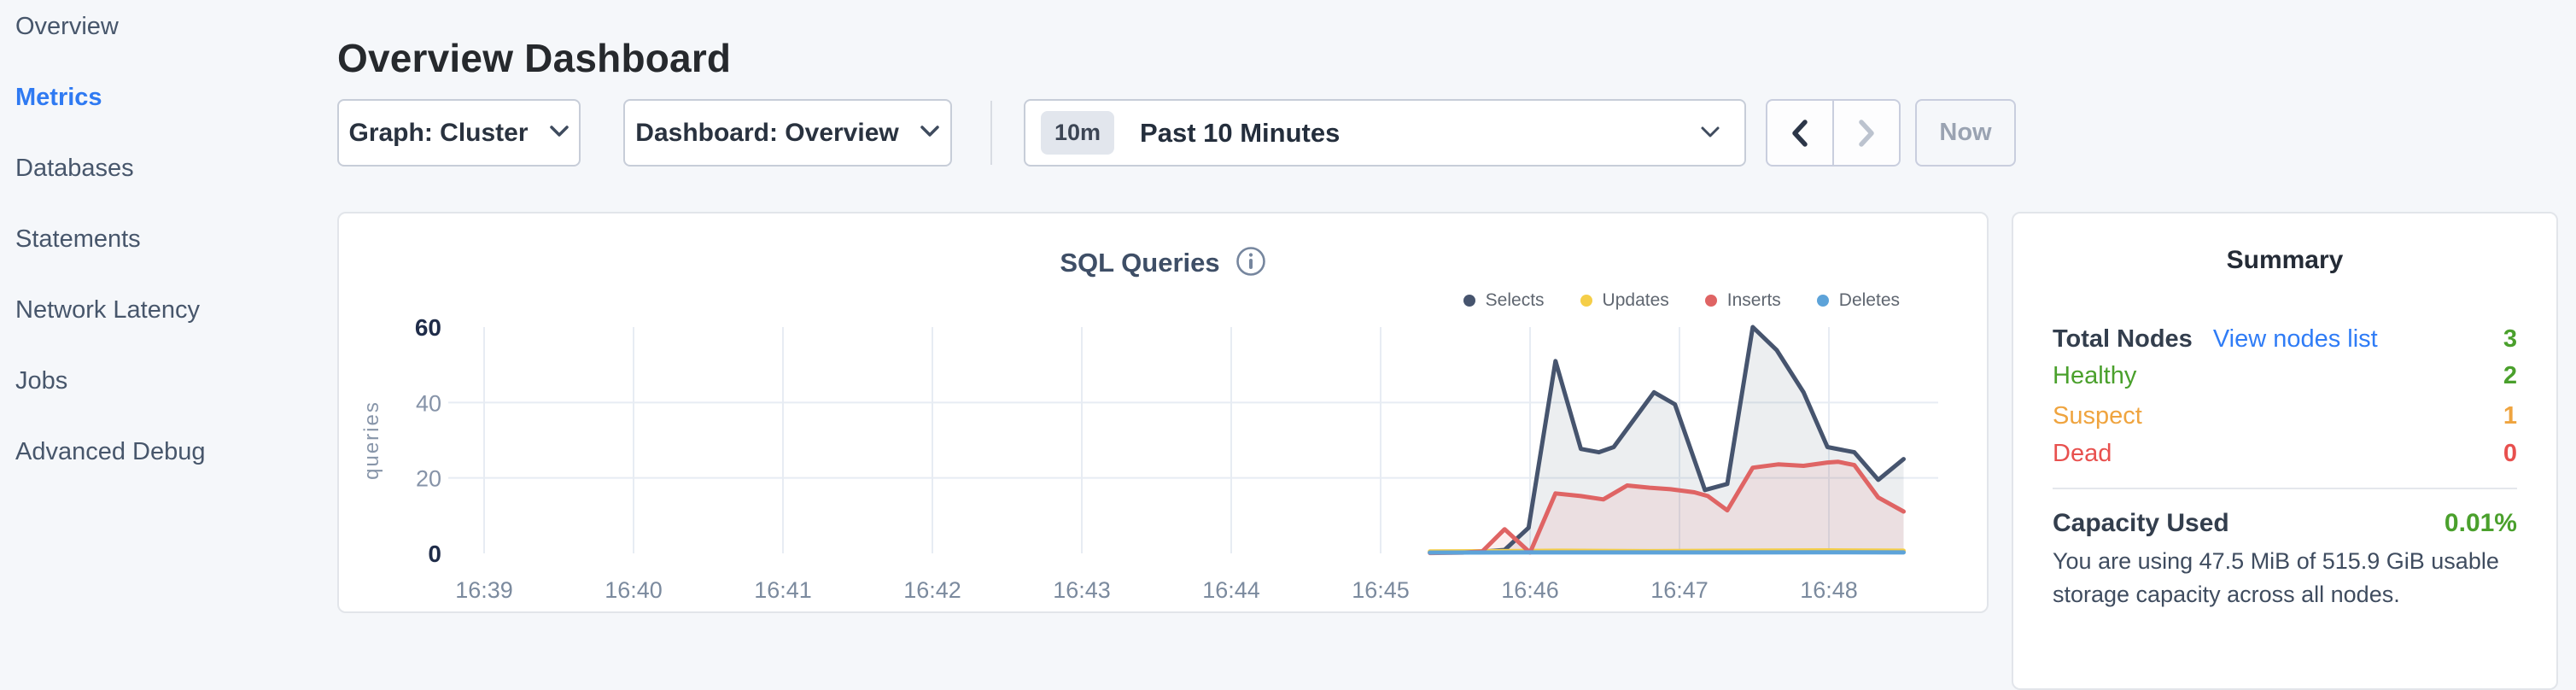 This screenshot has height=690, width=2576. I want to click on legend-item-deletes: Deletes, so click(1858, 300).